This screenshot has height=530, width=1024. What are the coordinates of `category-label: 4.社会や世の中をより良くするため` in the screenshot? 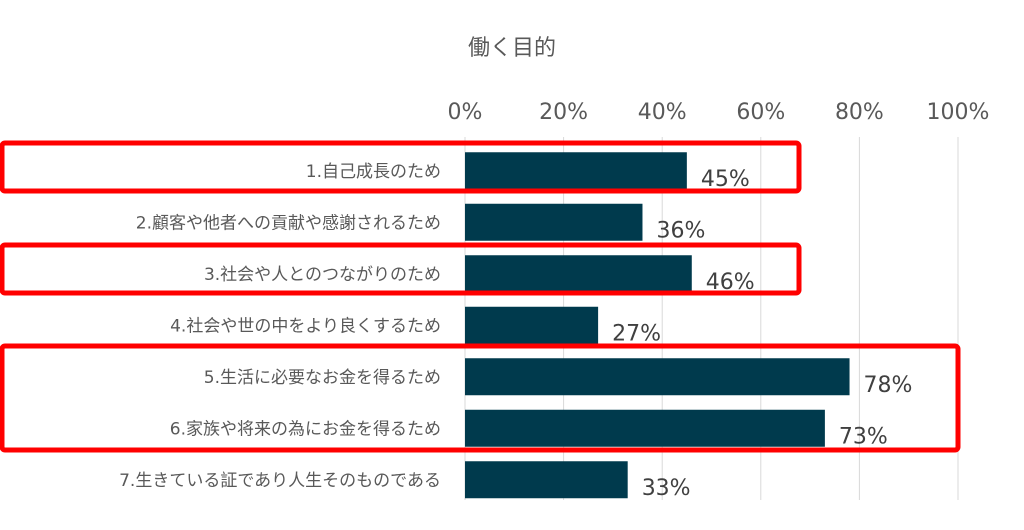 It's located at (305, 326).